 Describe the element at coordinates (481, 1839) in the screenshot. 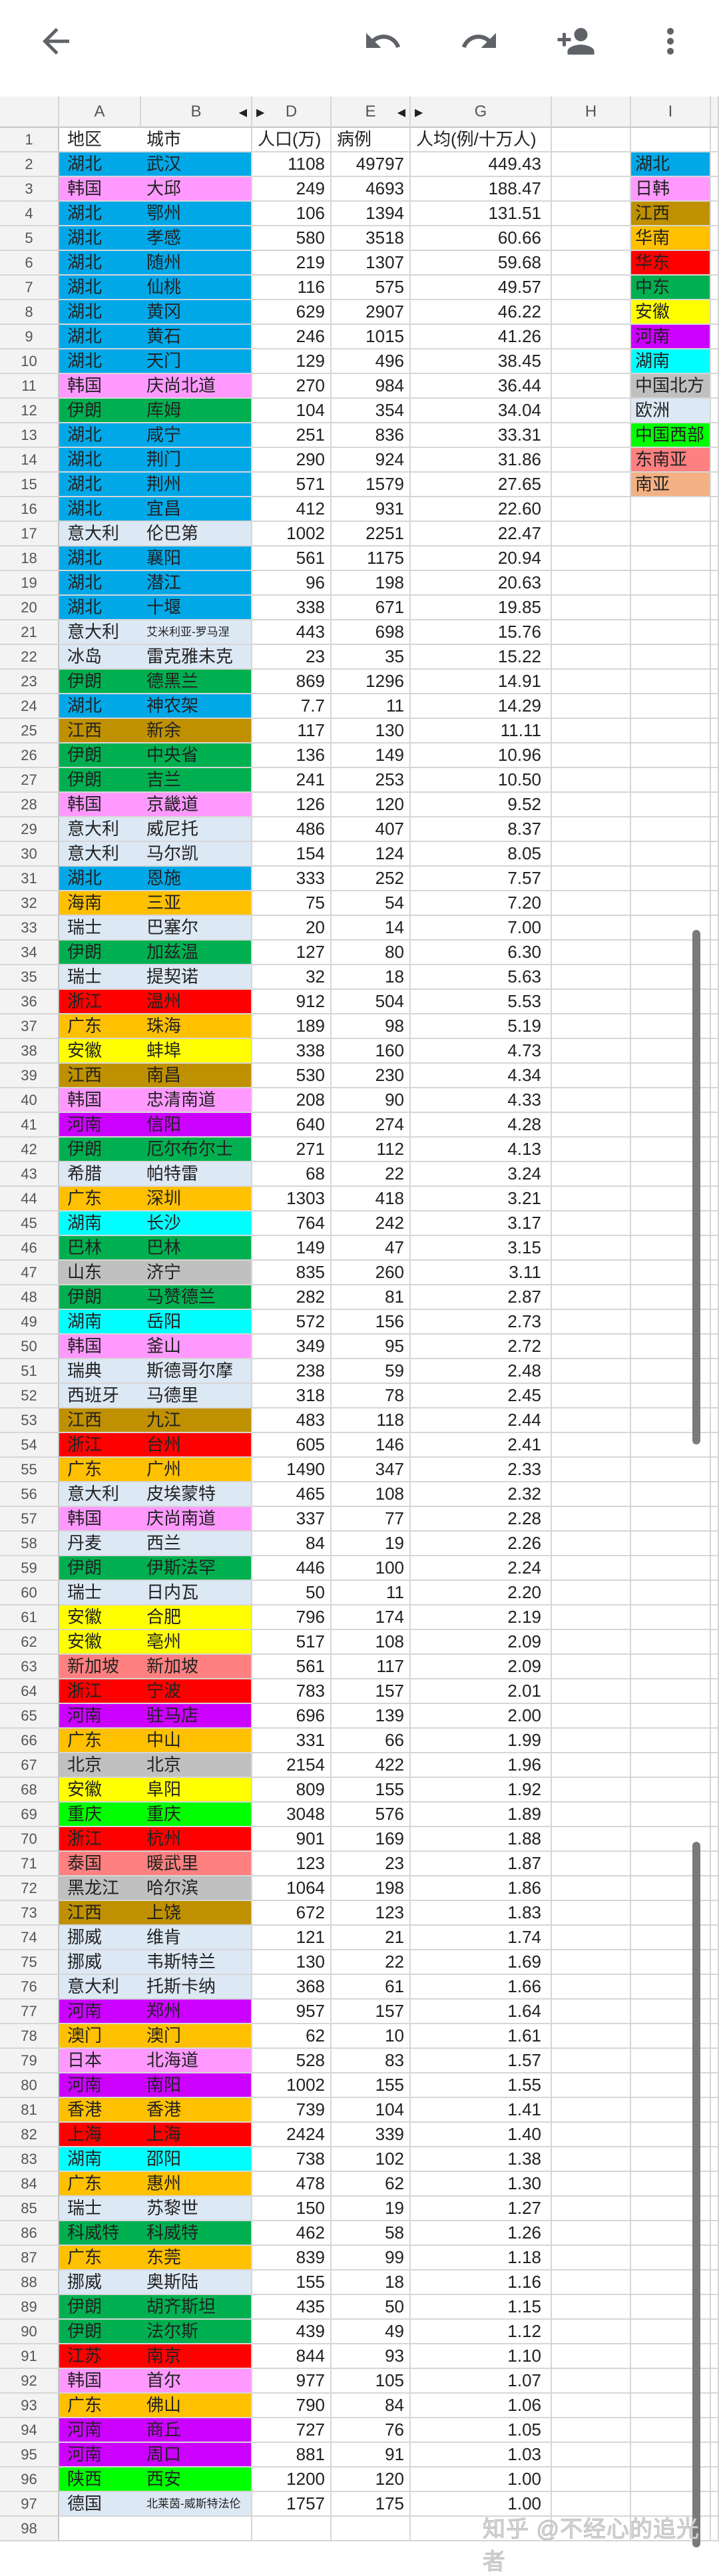

I see `rate-cell: 1.88` at that location.